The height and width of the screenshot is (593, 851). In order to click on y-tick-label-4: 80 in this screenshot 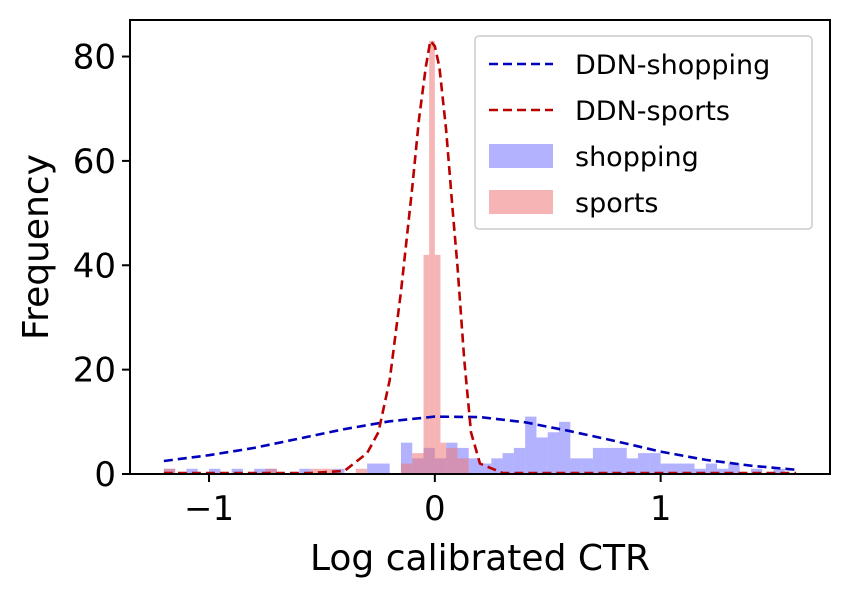, I will do `click(94, 58)`.